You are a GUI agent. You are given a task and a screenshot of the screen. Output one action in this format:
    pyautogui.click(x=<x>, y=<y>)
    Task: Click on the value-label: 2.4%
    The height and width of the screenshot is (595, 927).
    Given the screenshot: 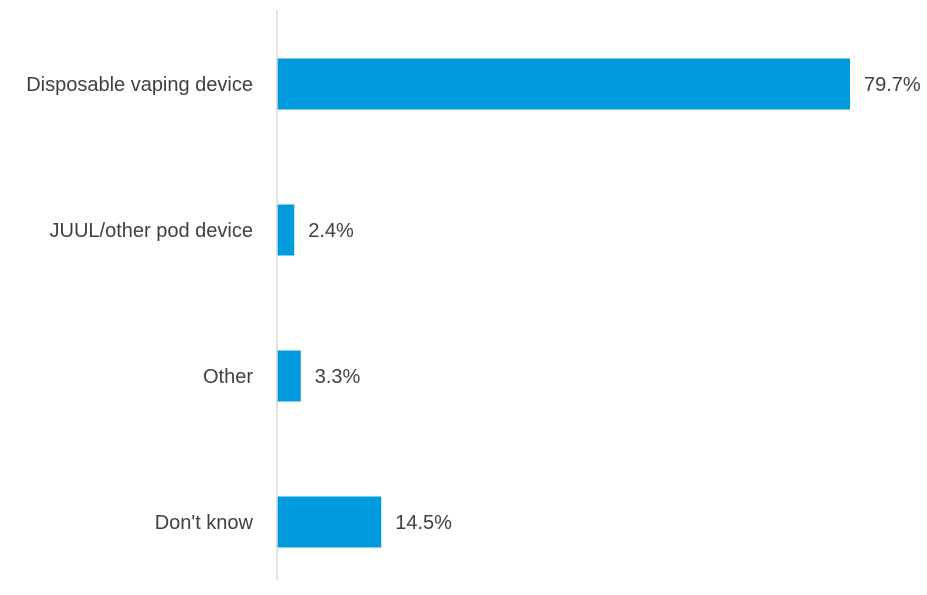 What is the action you would take?
    pyautogui.click(x=331, y=231)
    